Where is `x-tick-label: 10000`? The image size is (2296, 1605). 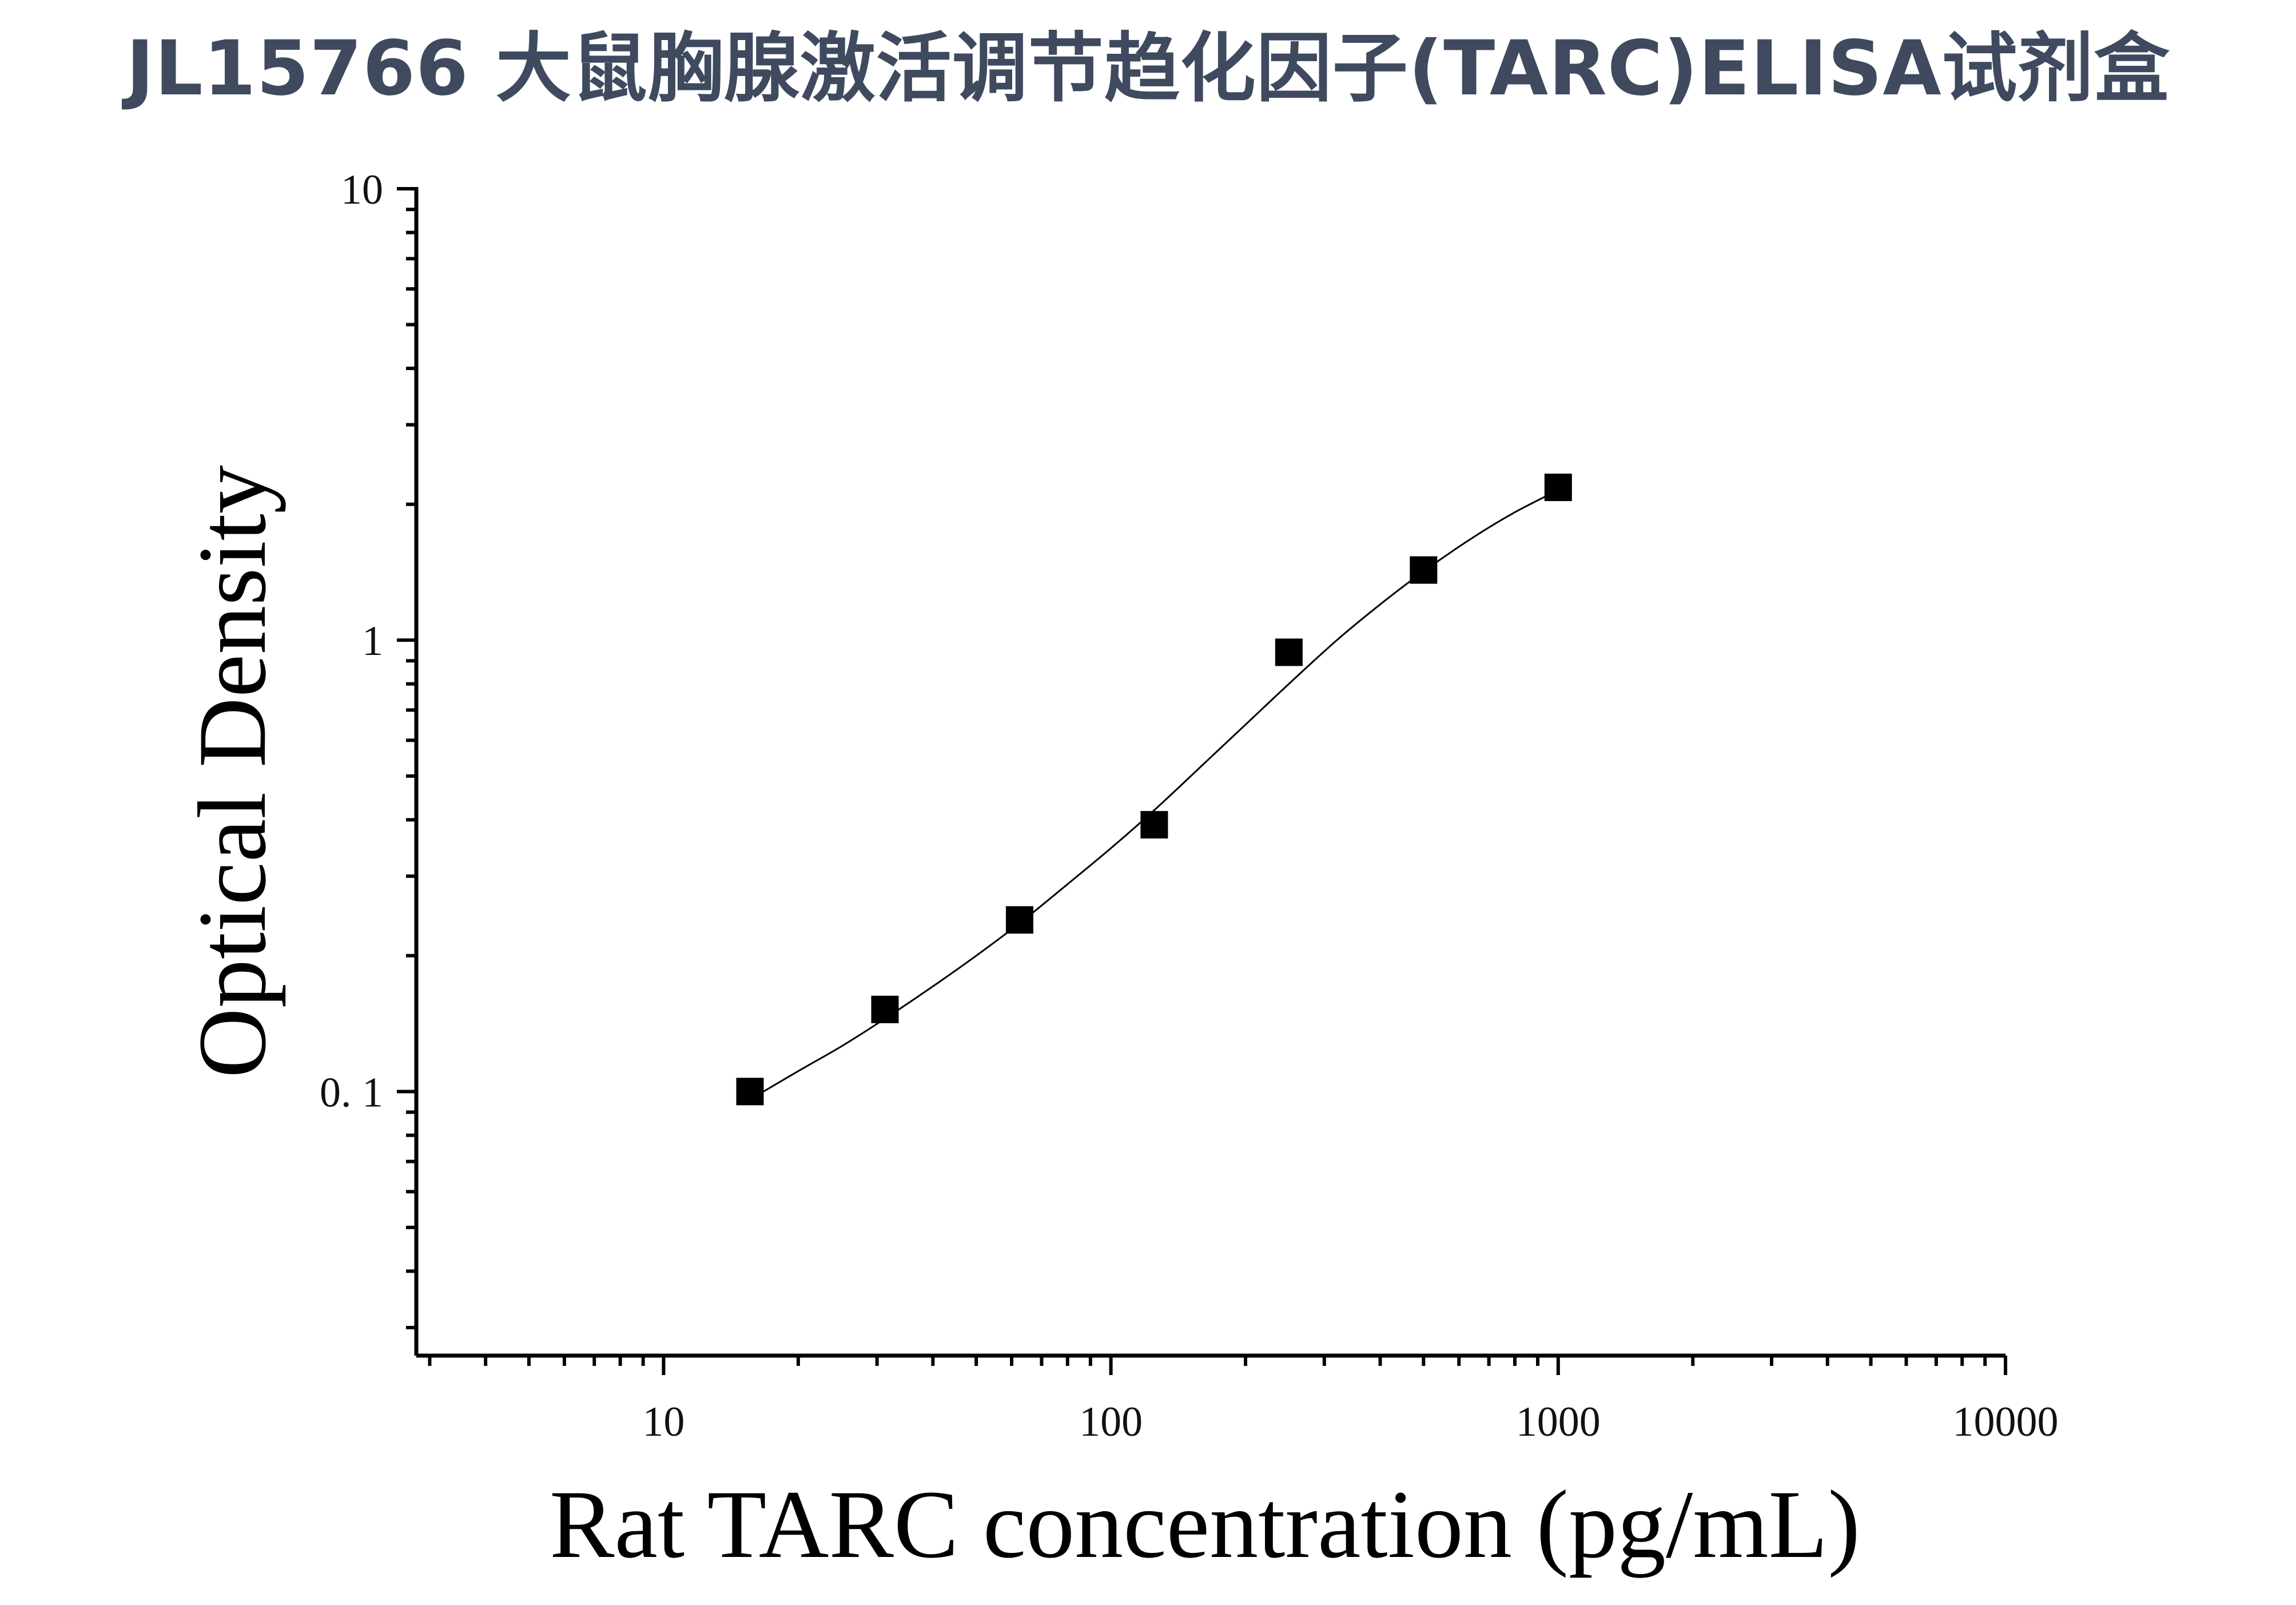
x-tick-label: 10000 is located at coordinates (2006, 1422).